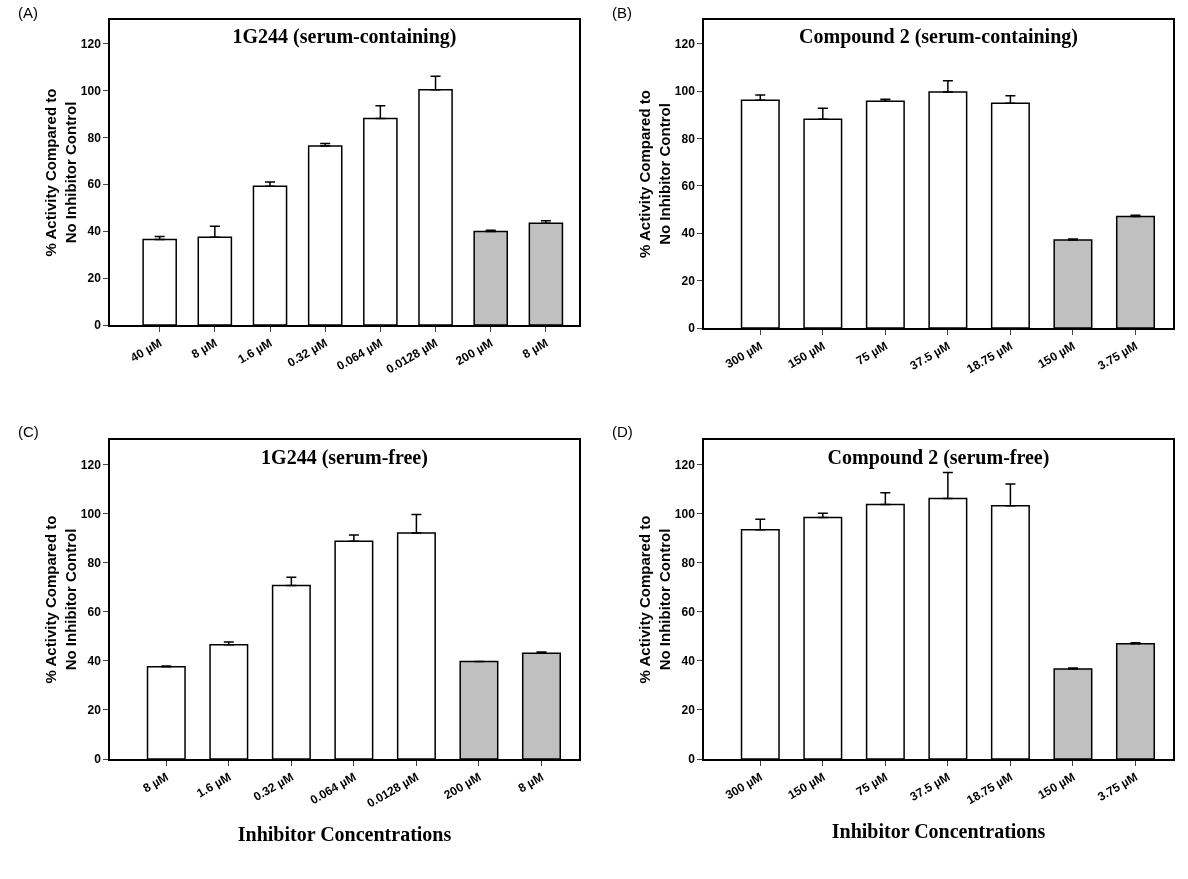 This screenshot has width=1188, height=879. Describe the element at coordinates (938, 37) in the screenshot. I see `chart-title: Compound 2 (serum-containing)` at that location.